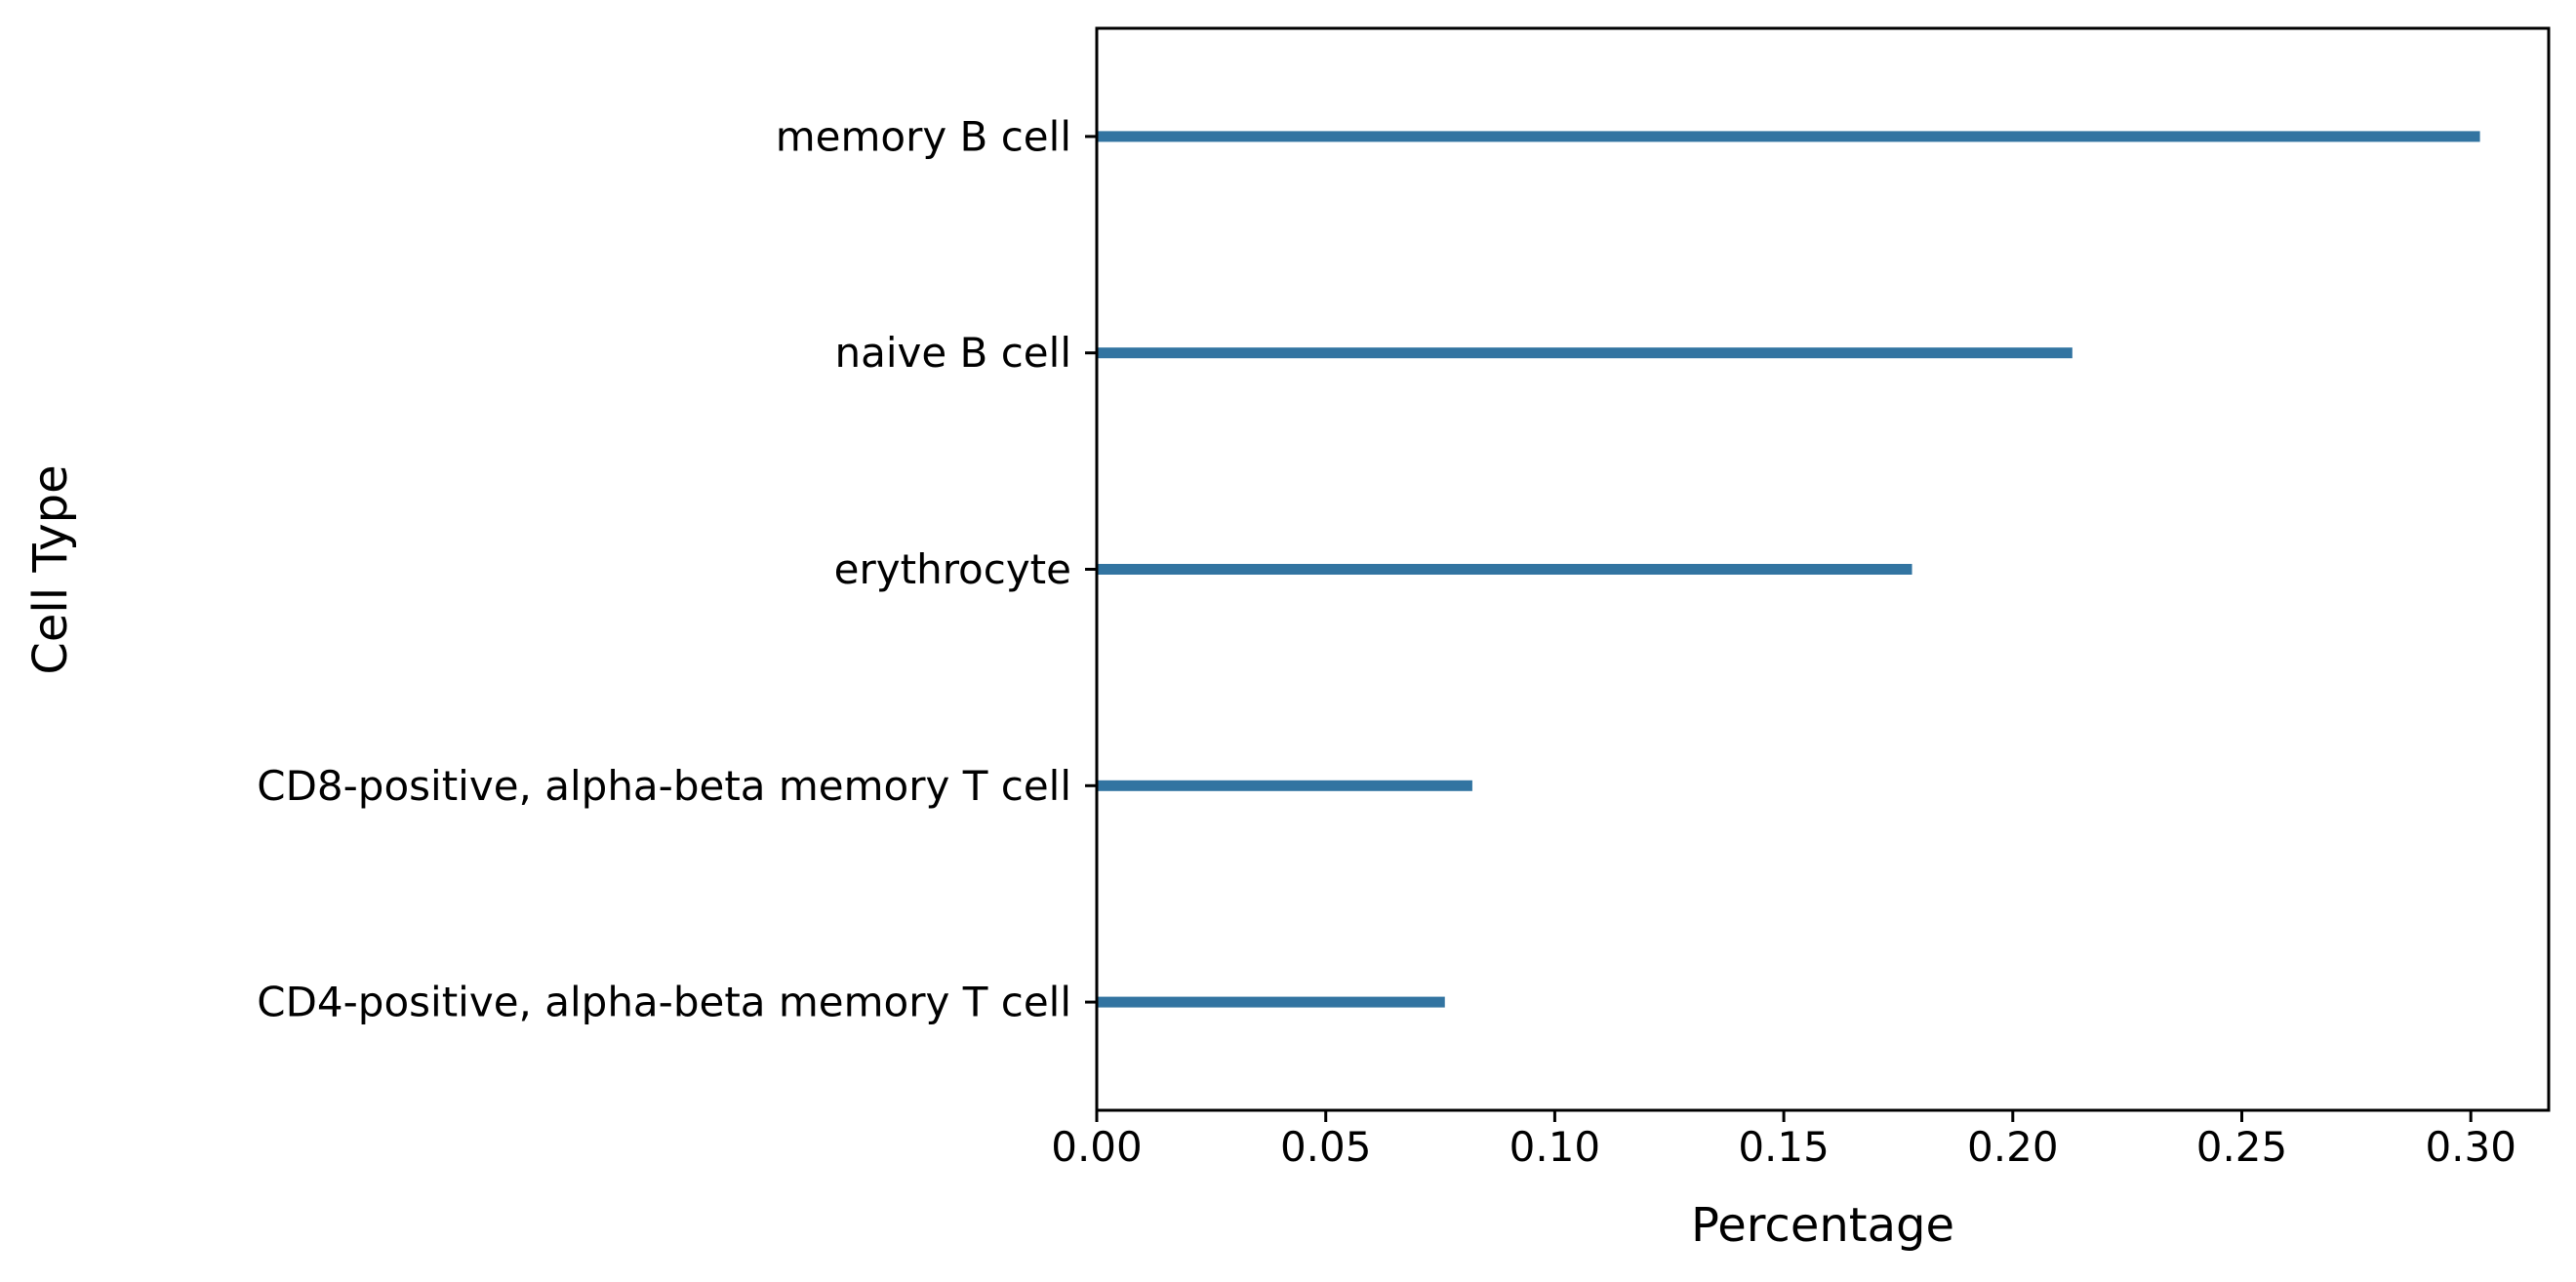  What do you see at coordinates (1326, 1147) in the screenshot?
I see `x-tick-label: 0.05` at bounding box center [1326, 1147].